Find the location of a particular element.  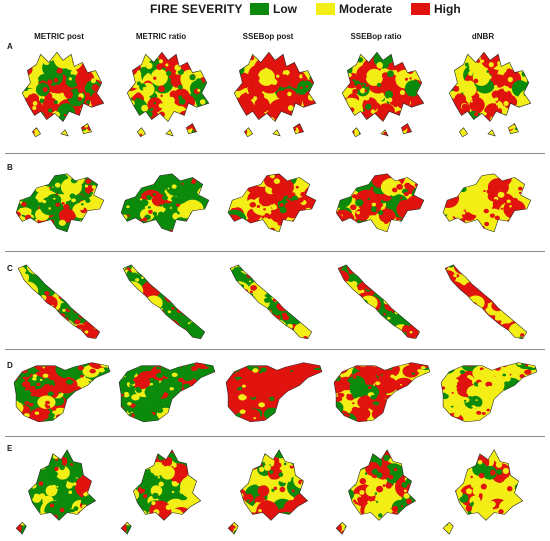

legend-label-high: High is located at coordinates (447, 9).